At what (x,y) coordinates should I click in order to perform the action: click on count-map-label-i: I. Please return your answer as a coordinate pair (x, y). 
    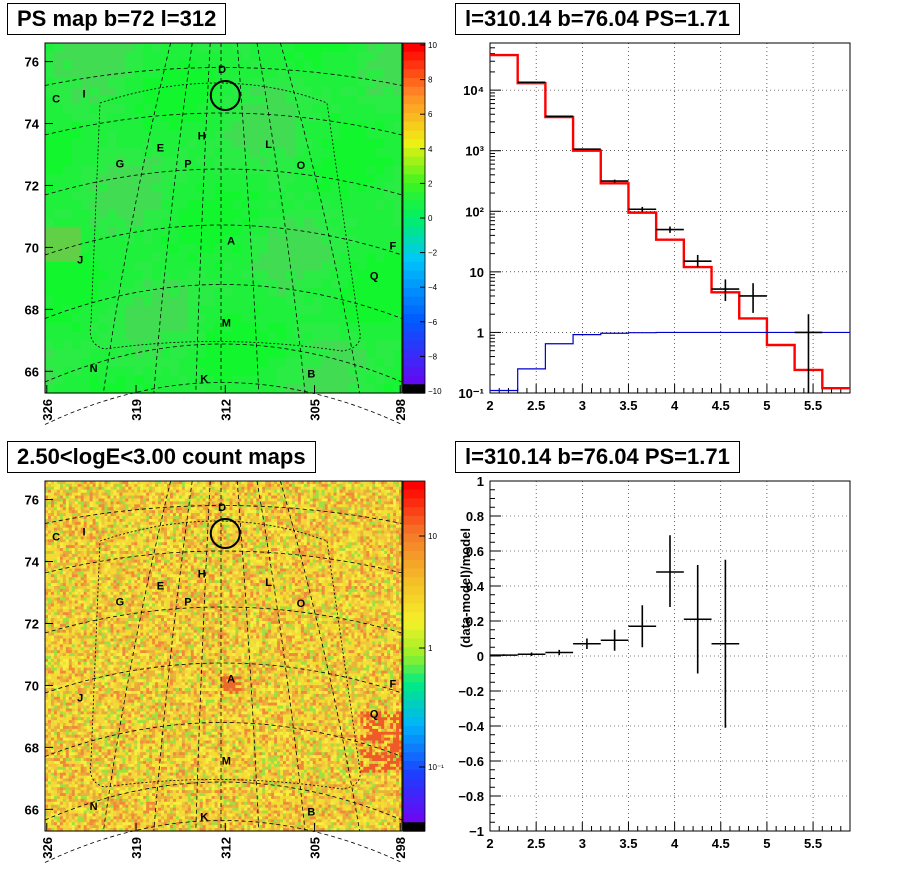
    Looking at the image, I should click on (83, 532).